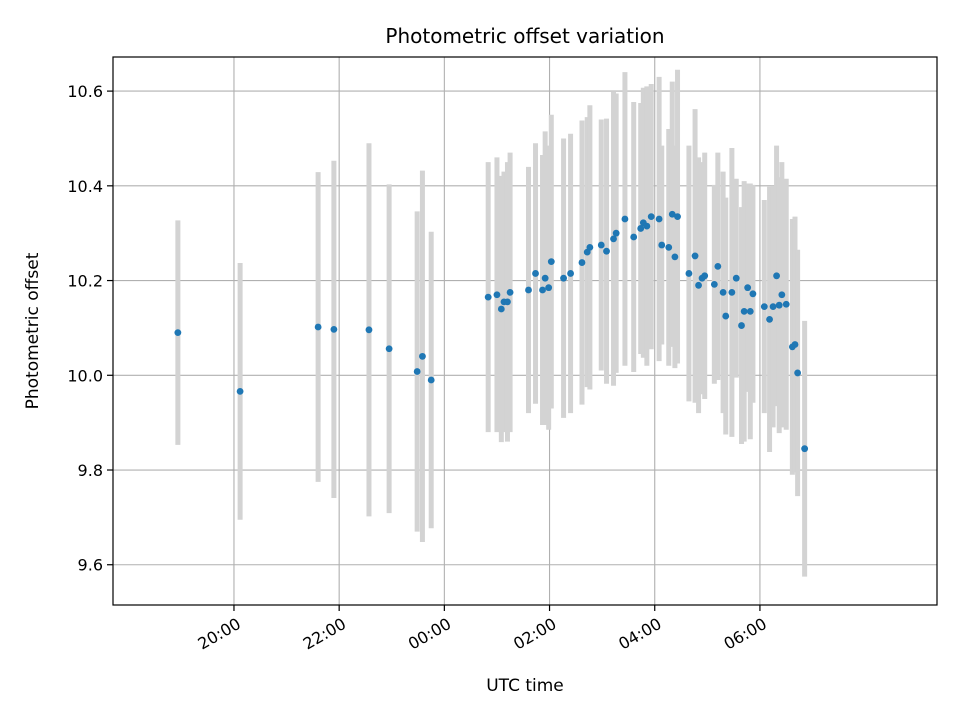  Describe the element at coordinates (85, 375) in the screenshot. I see `y-tick-label: 10.0` at that location.